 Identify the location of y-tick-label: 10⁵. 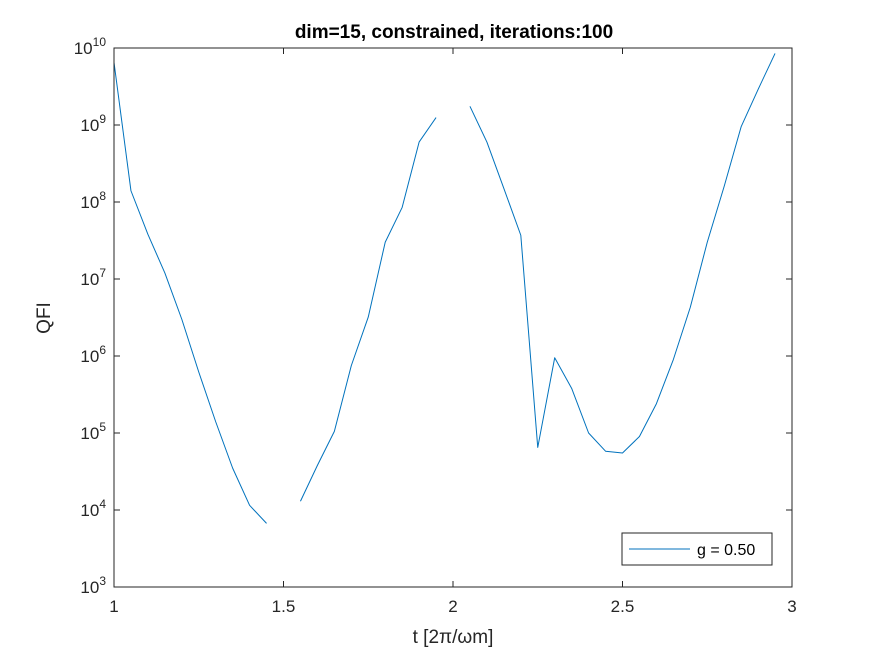
(93, 431).